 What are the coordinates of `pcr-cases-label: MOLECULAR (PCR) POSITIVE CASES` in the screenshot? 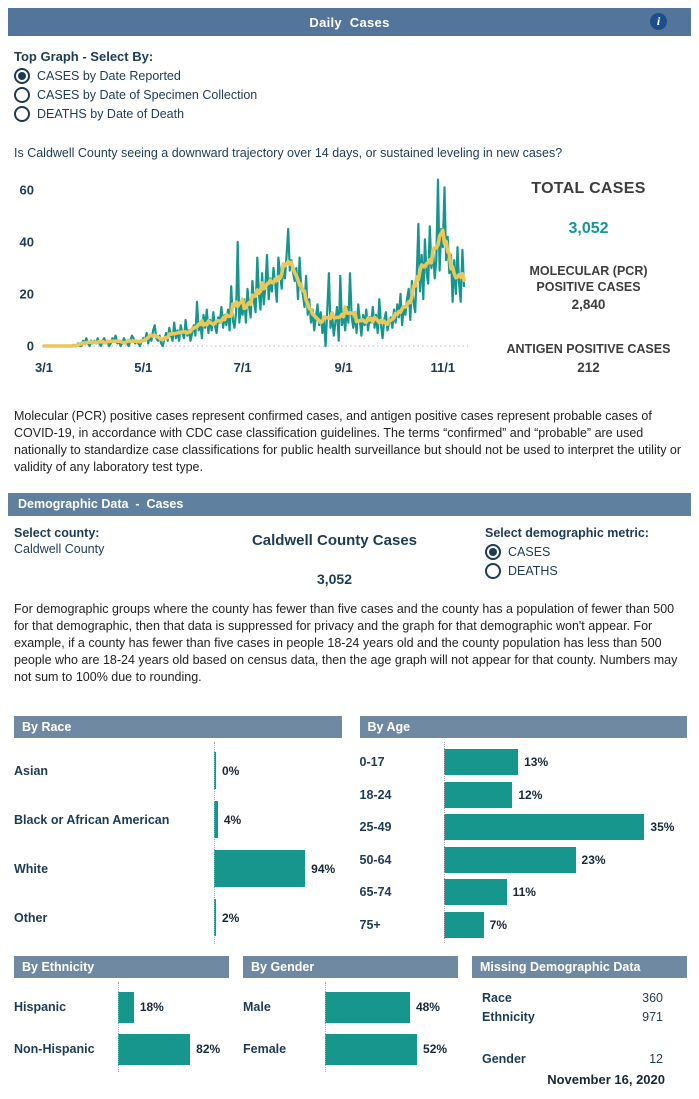 It's located at (588, 279).